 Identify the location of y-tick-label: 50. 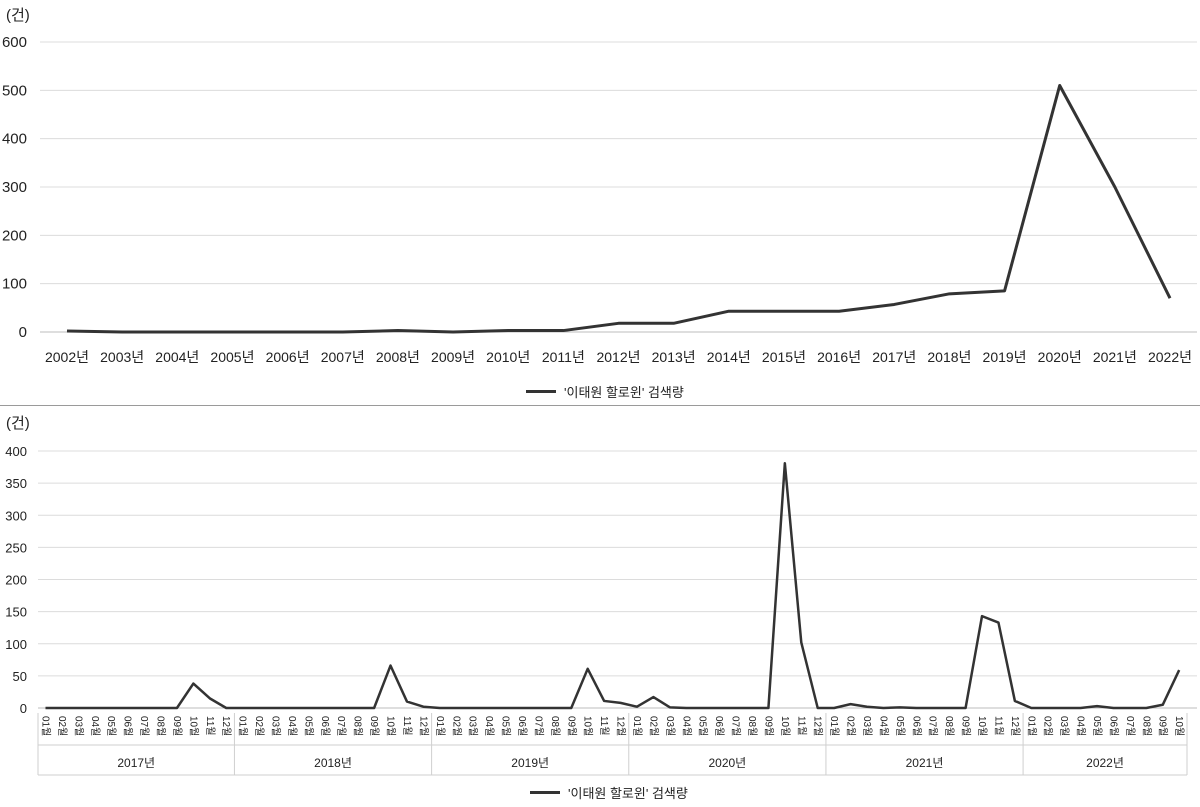
(20, 676).